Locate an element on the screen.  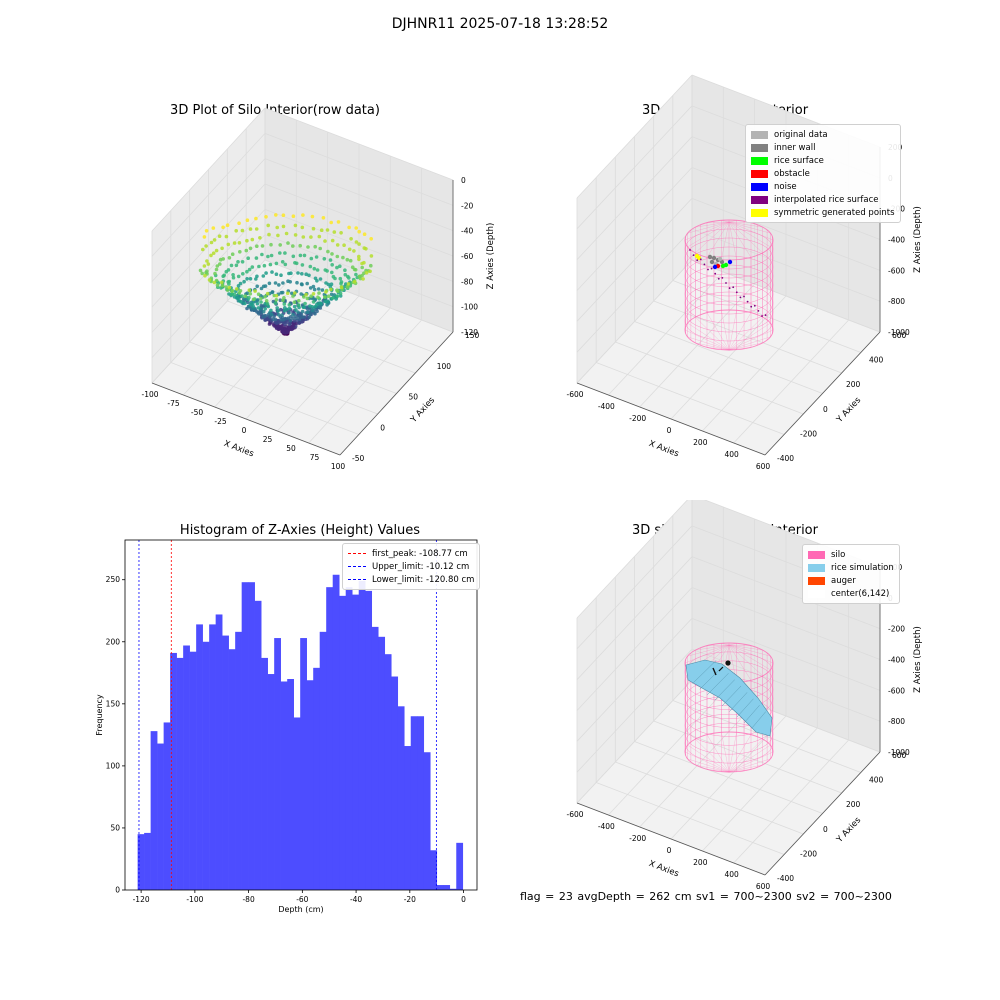
z-axis-label: Z Axies (Depth) is located at coordinates (918, 239).